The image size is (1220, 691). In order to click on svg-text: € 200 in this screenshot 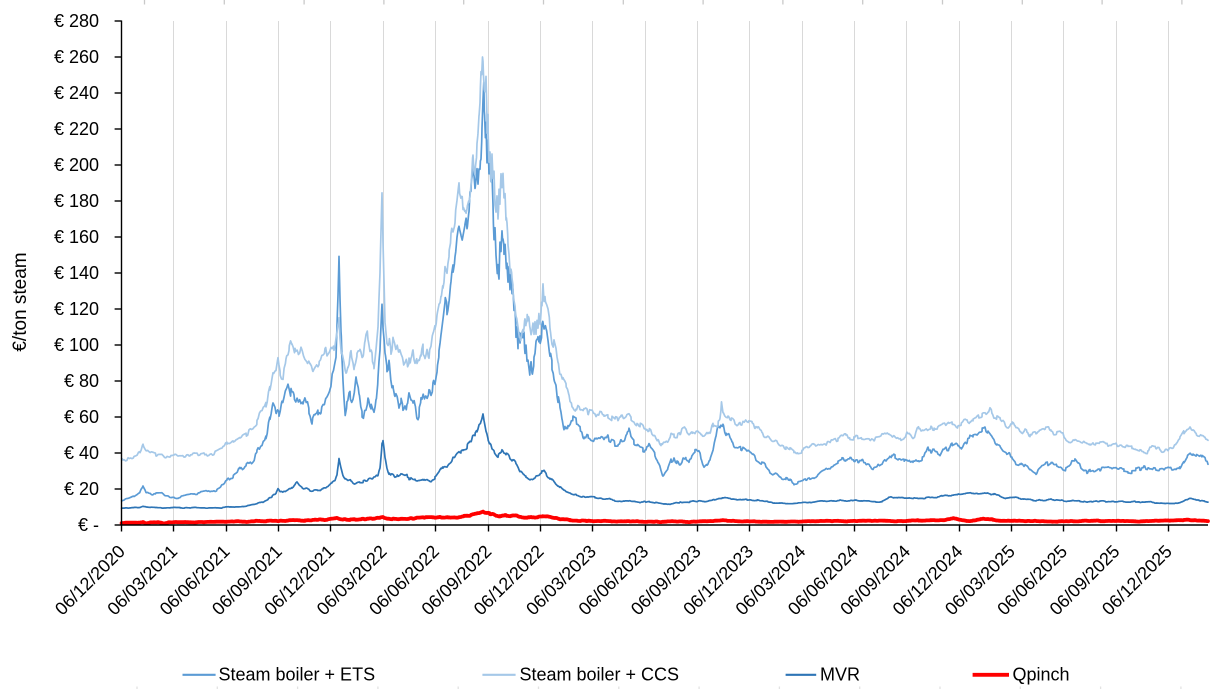, I will do `click(76, 165)`.